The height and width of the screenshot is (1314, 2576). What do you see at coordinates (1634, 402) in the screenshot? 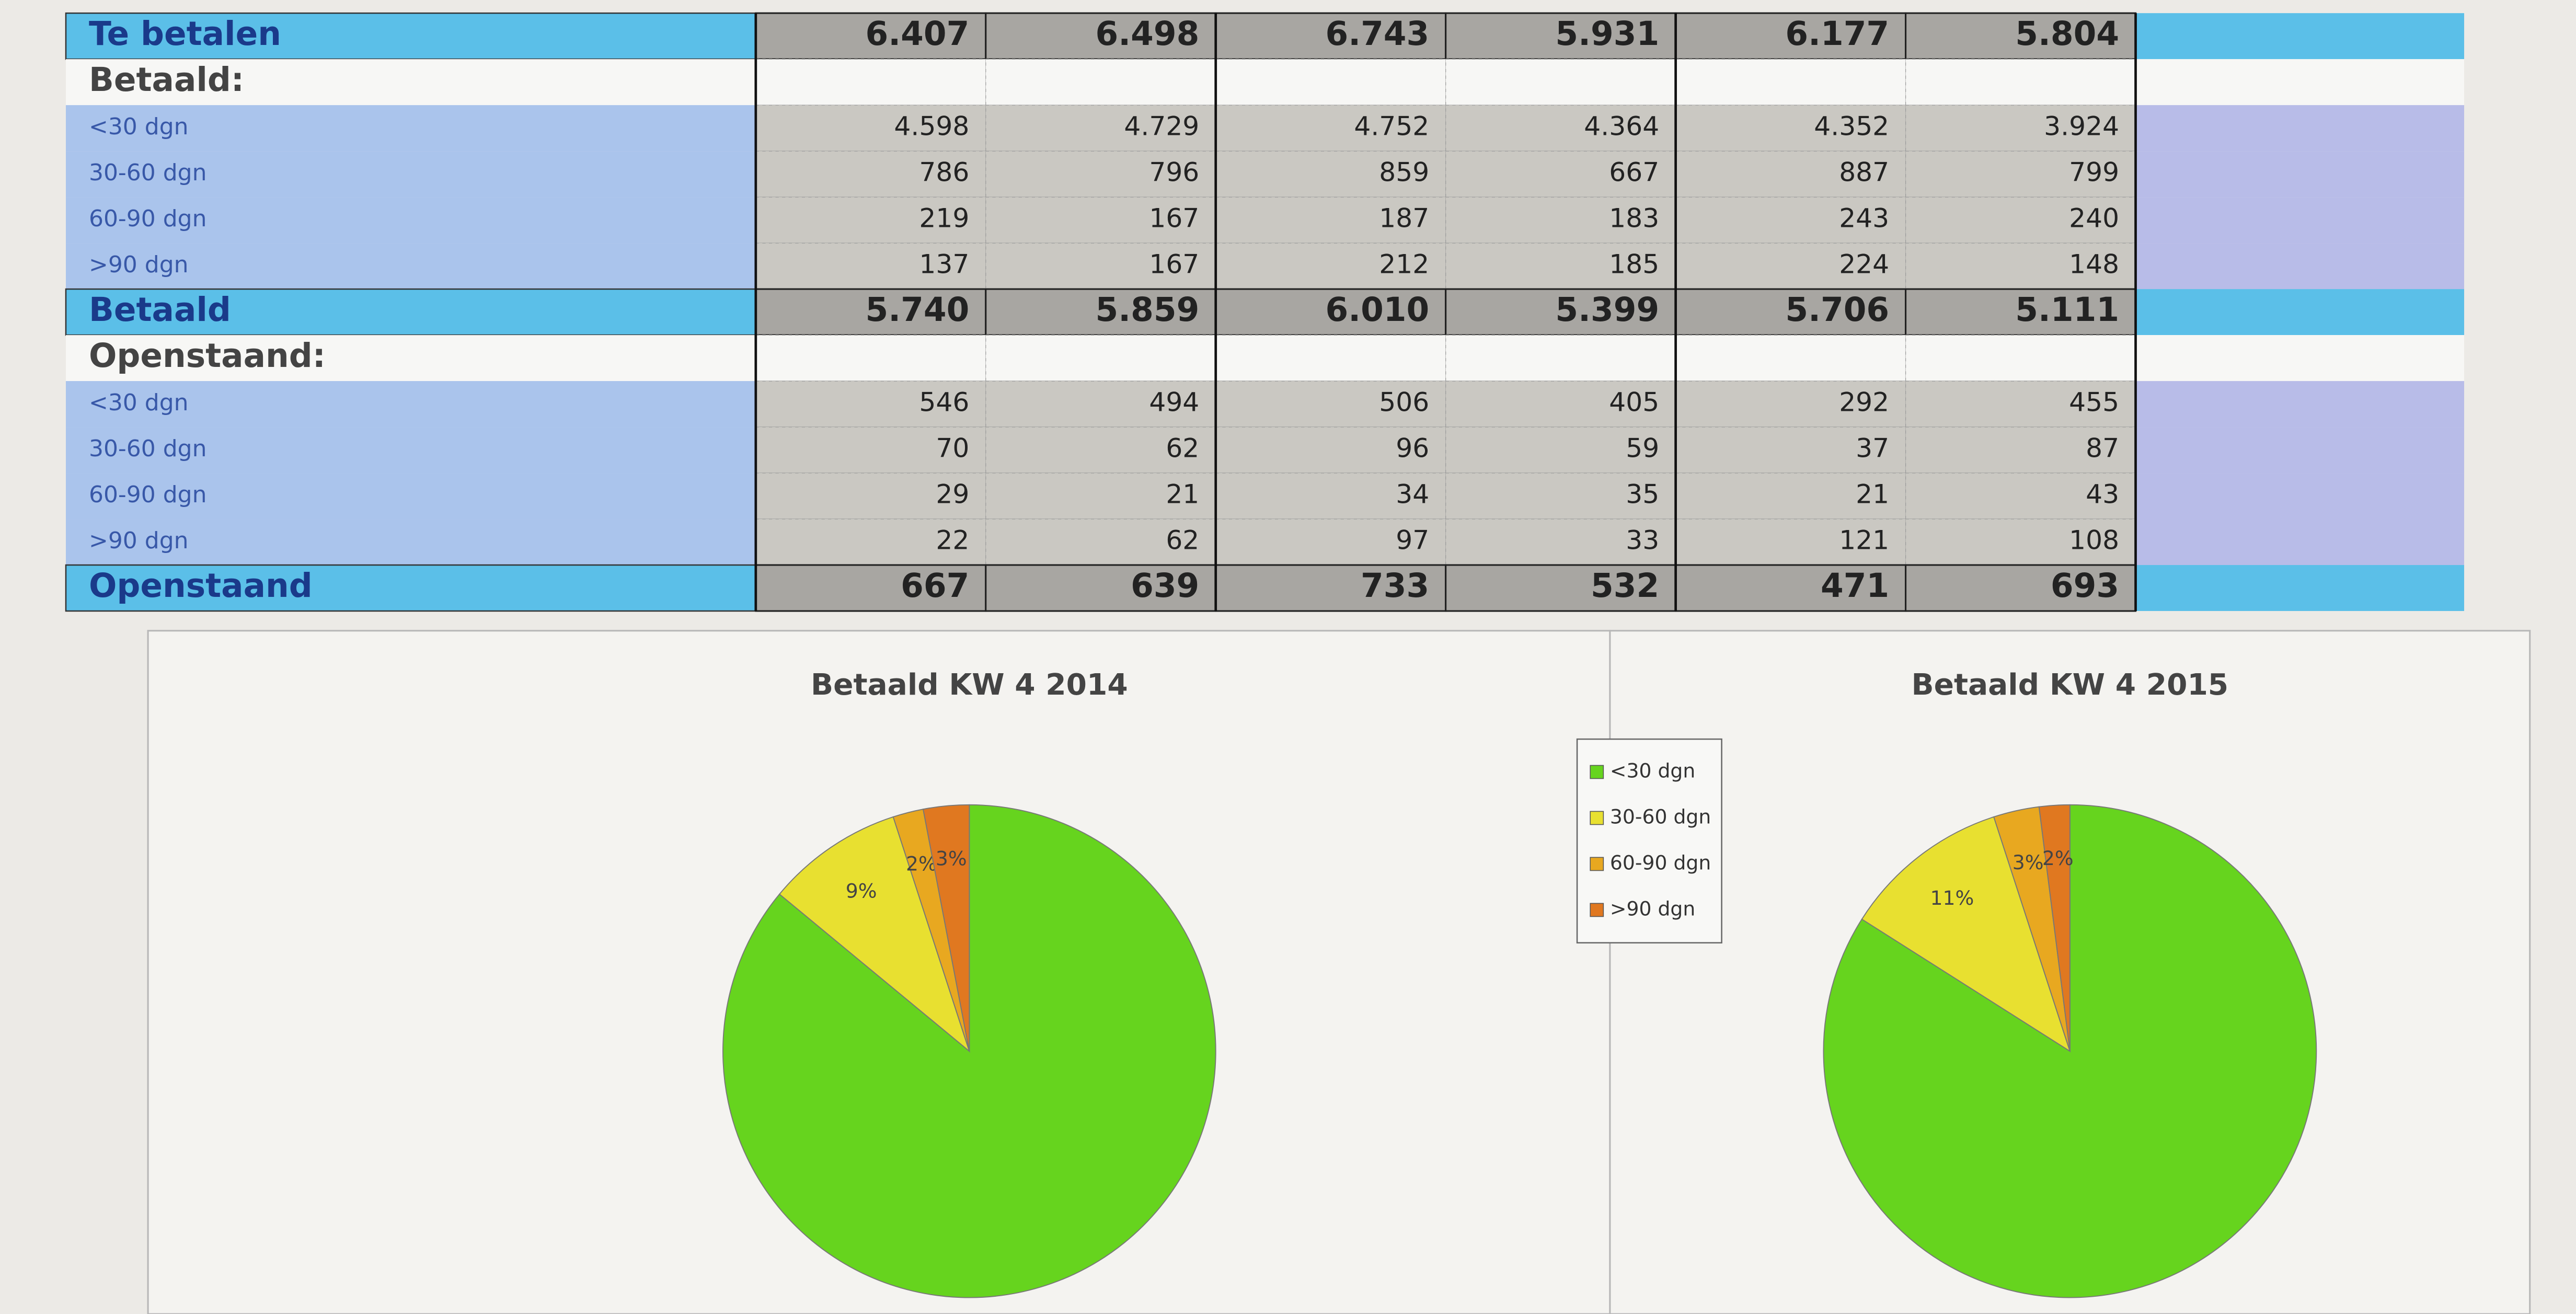
I see `cell-value: 405` at bounding box center [1634, 402].